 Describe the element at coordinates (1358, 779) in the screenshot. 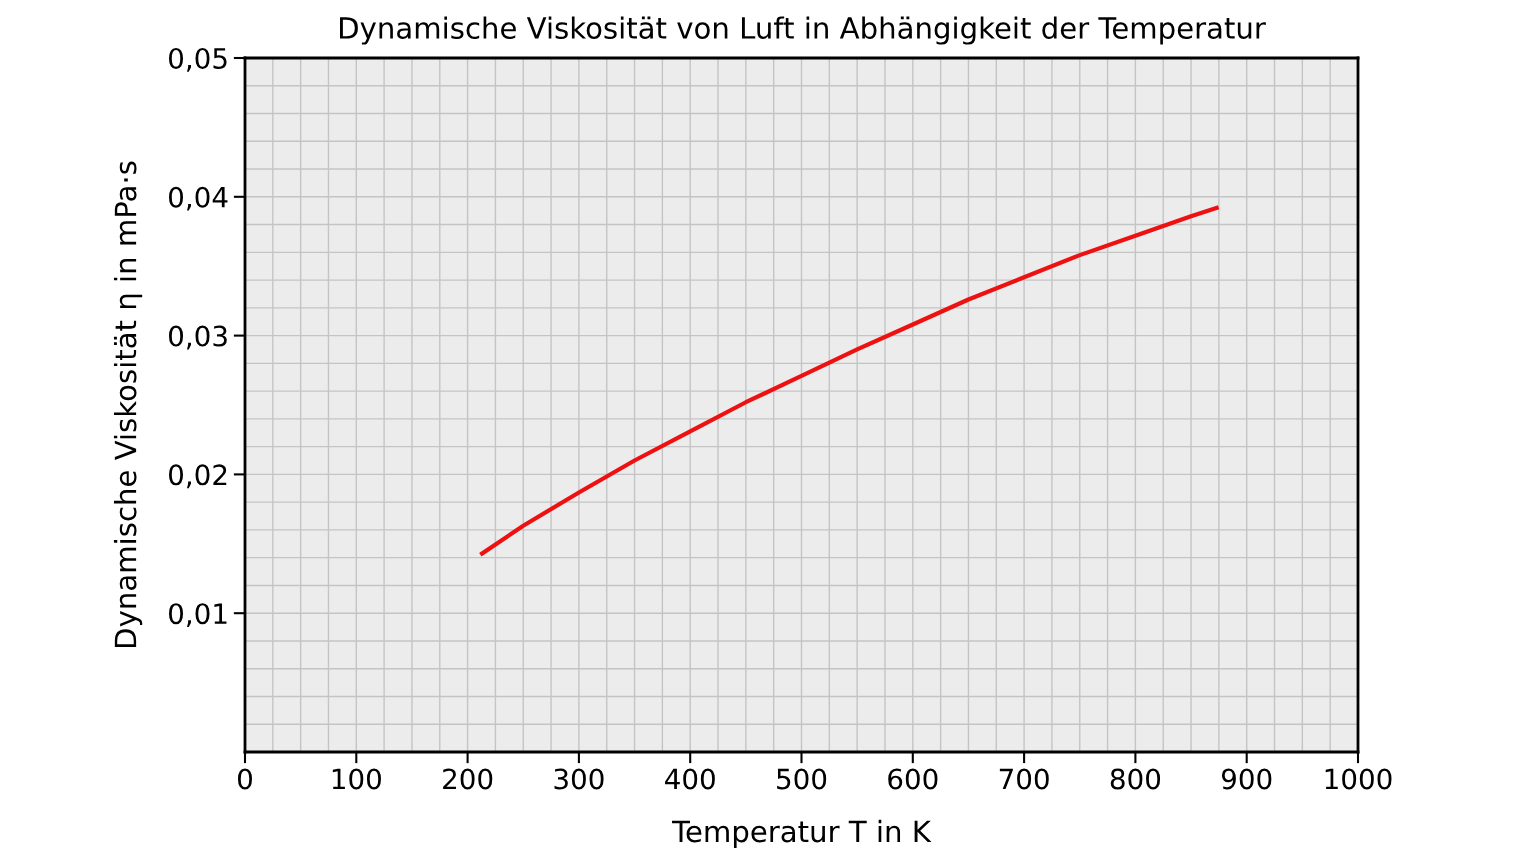

I see `x-tick-label: 1000` at that location.